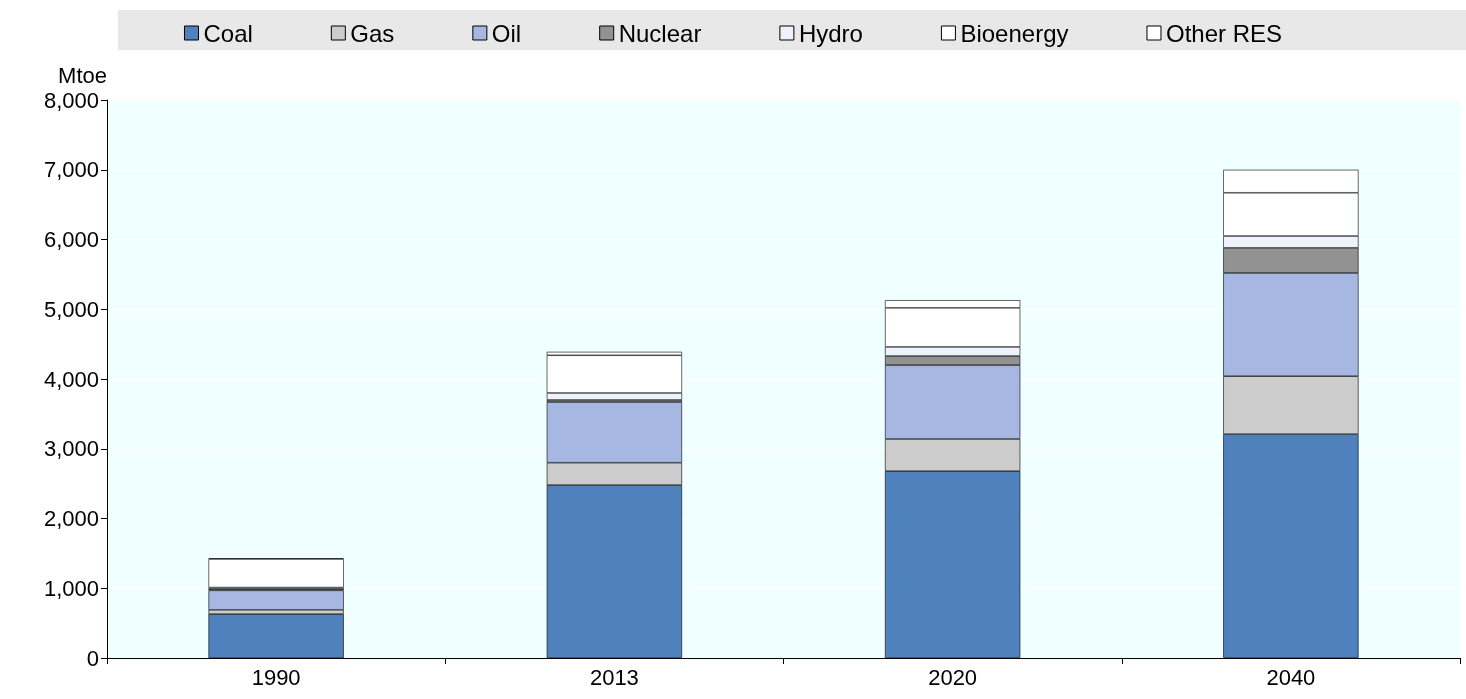 The image size is (1466, 699). What do you see at coordinates (71, 588) in the screenshot?
I see `y-tick-label: 1,000` at bounding box center [71, 588].